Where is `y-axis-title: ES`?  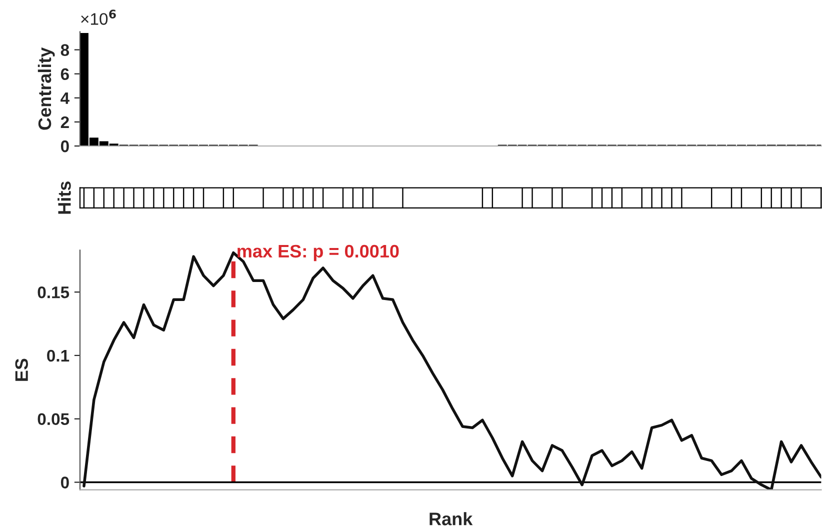 y-axis-title: ES is located at coordinates (21, 369).